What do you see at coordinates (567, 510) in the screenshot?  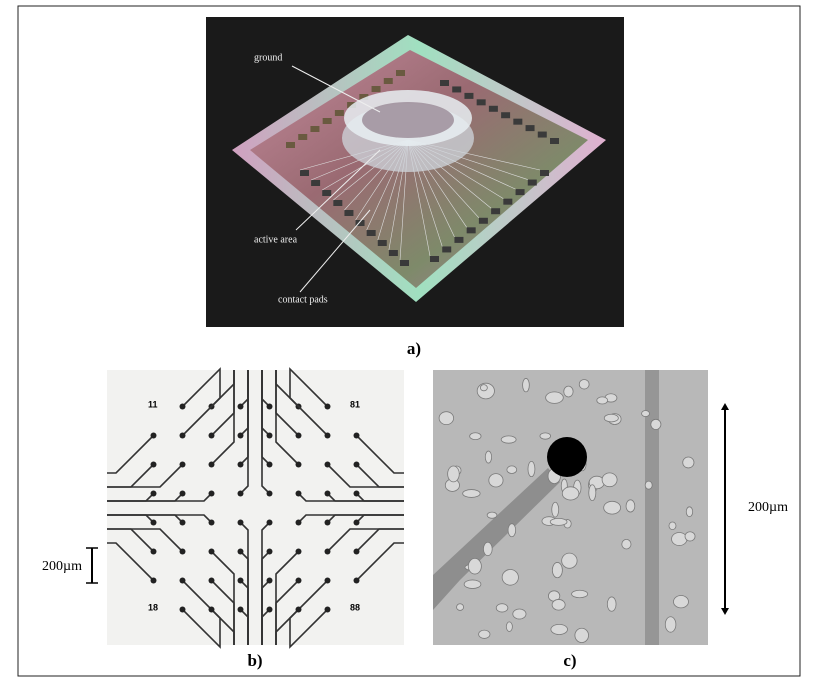 I see `cells` at bounding box center [567, 510].